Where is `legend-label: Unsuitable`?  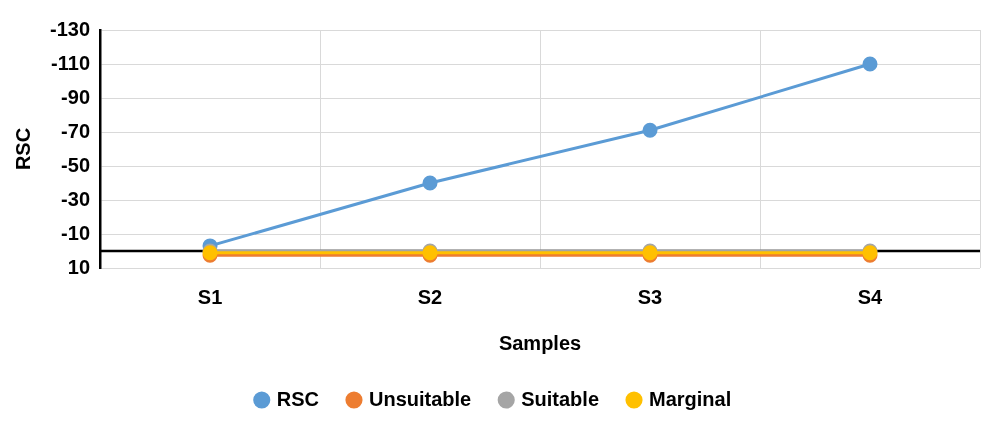 legend-label: Unsuitable is located at coordinates (420, 398).